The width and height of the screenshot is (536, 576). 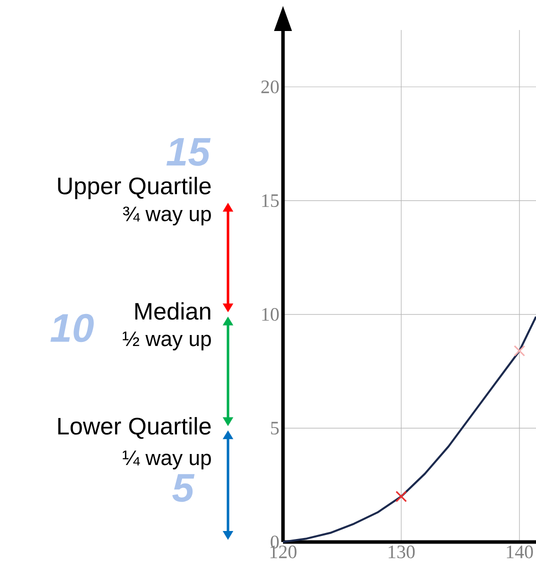 I want to click on text: ¾ way up, so click(x=167, y=216).